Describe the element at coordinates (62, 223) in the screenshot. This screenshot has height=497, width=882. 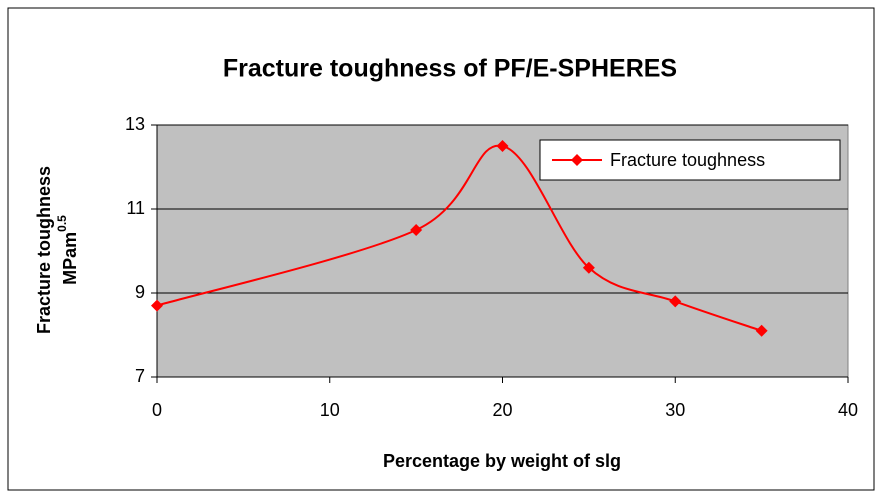
I see `y-unit-exponent: 0.5` at that location.